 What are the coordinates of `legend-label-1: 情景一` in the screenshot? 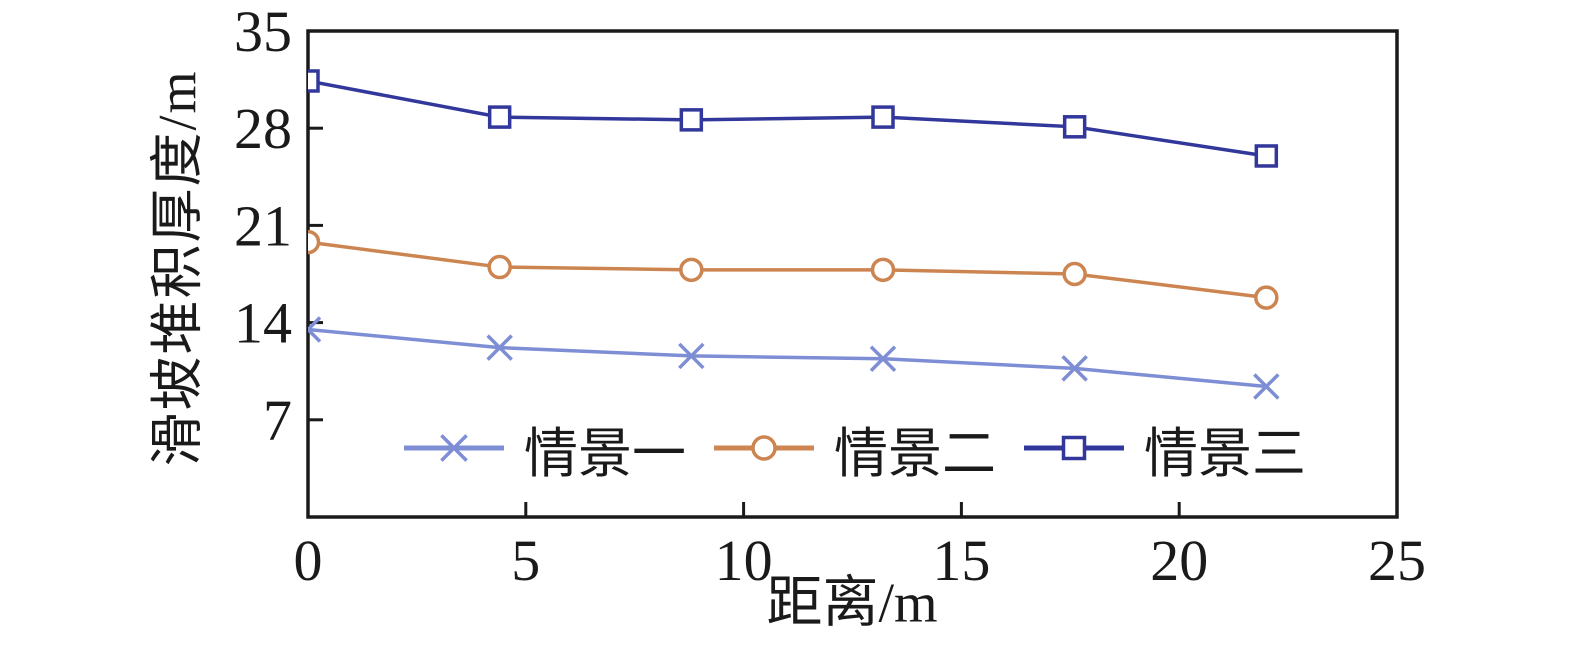 It's located at (605, 453).